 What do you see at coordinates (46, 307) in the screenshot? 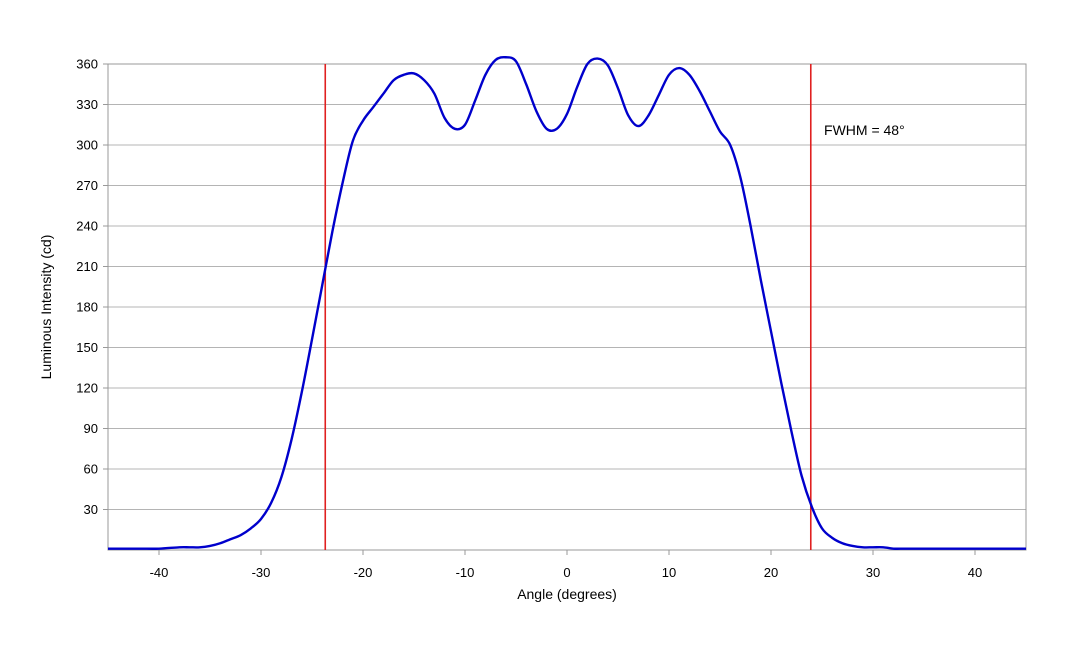
I see `y-axis-title: Luminous Intensity (cd)` at bounding box center [46, 307].